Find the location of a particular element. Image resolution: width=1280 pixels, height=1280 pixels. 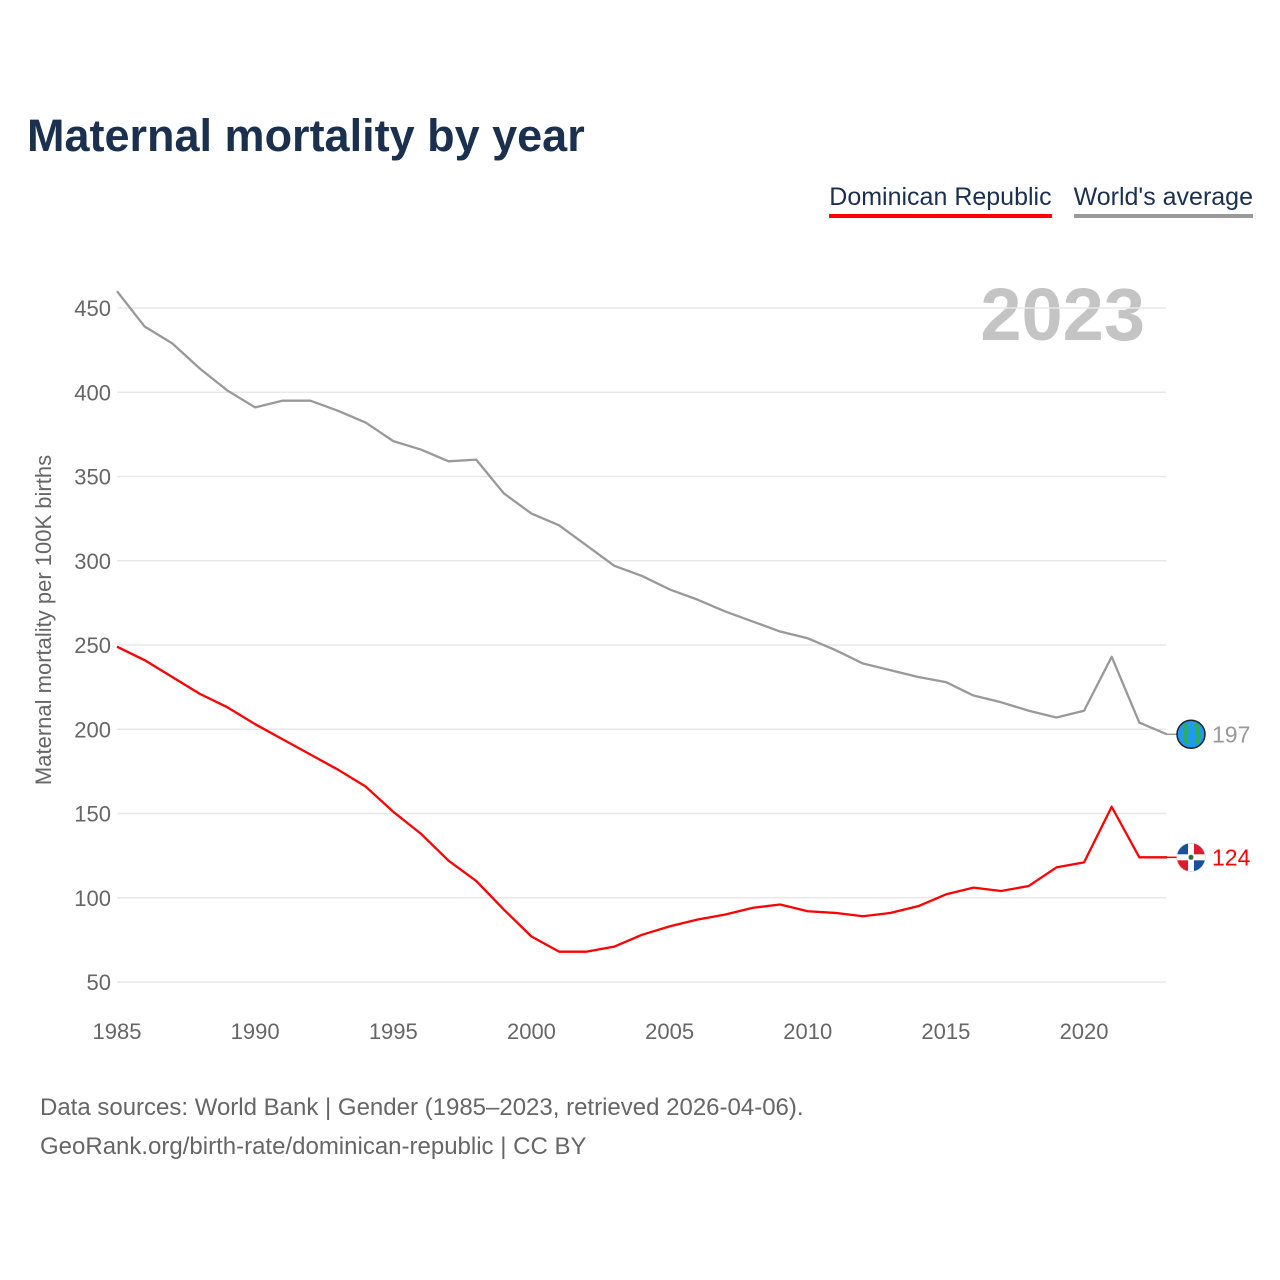

x-tick-label: 1985 is located at coordinates (117, 1031).